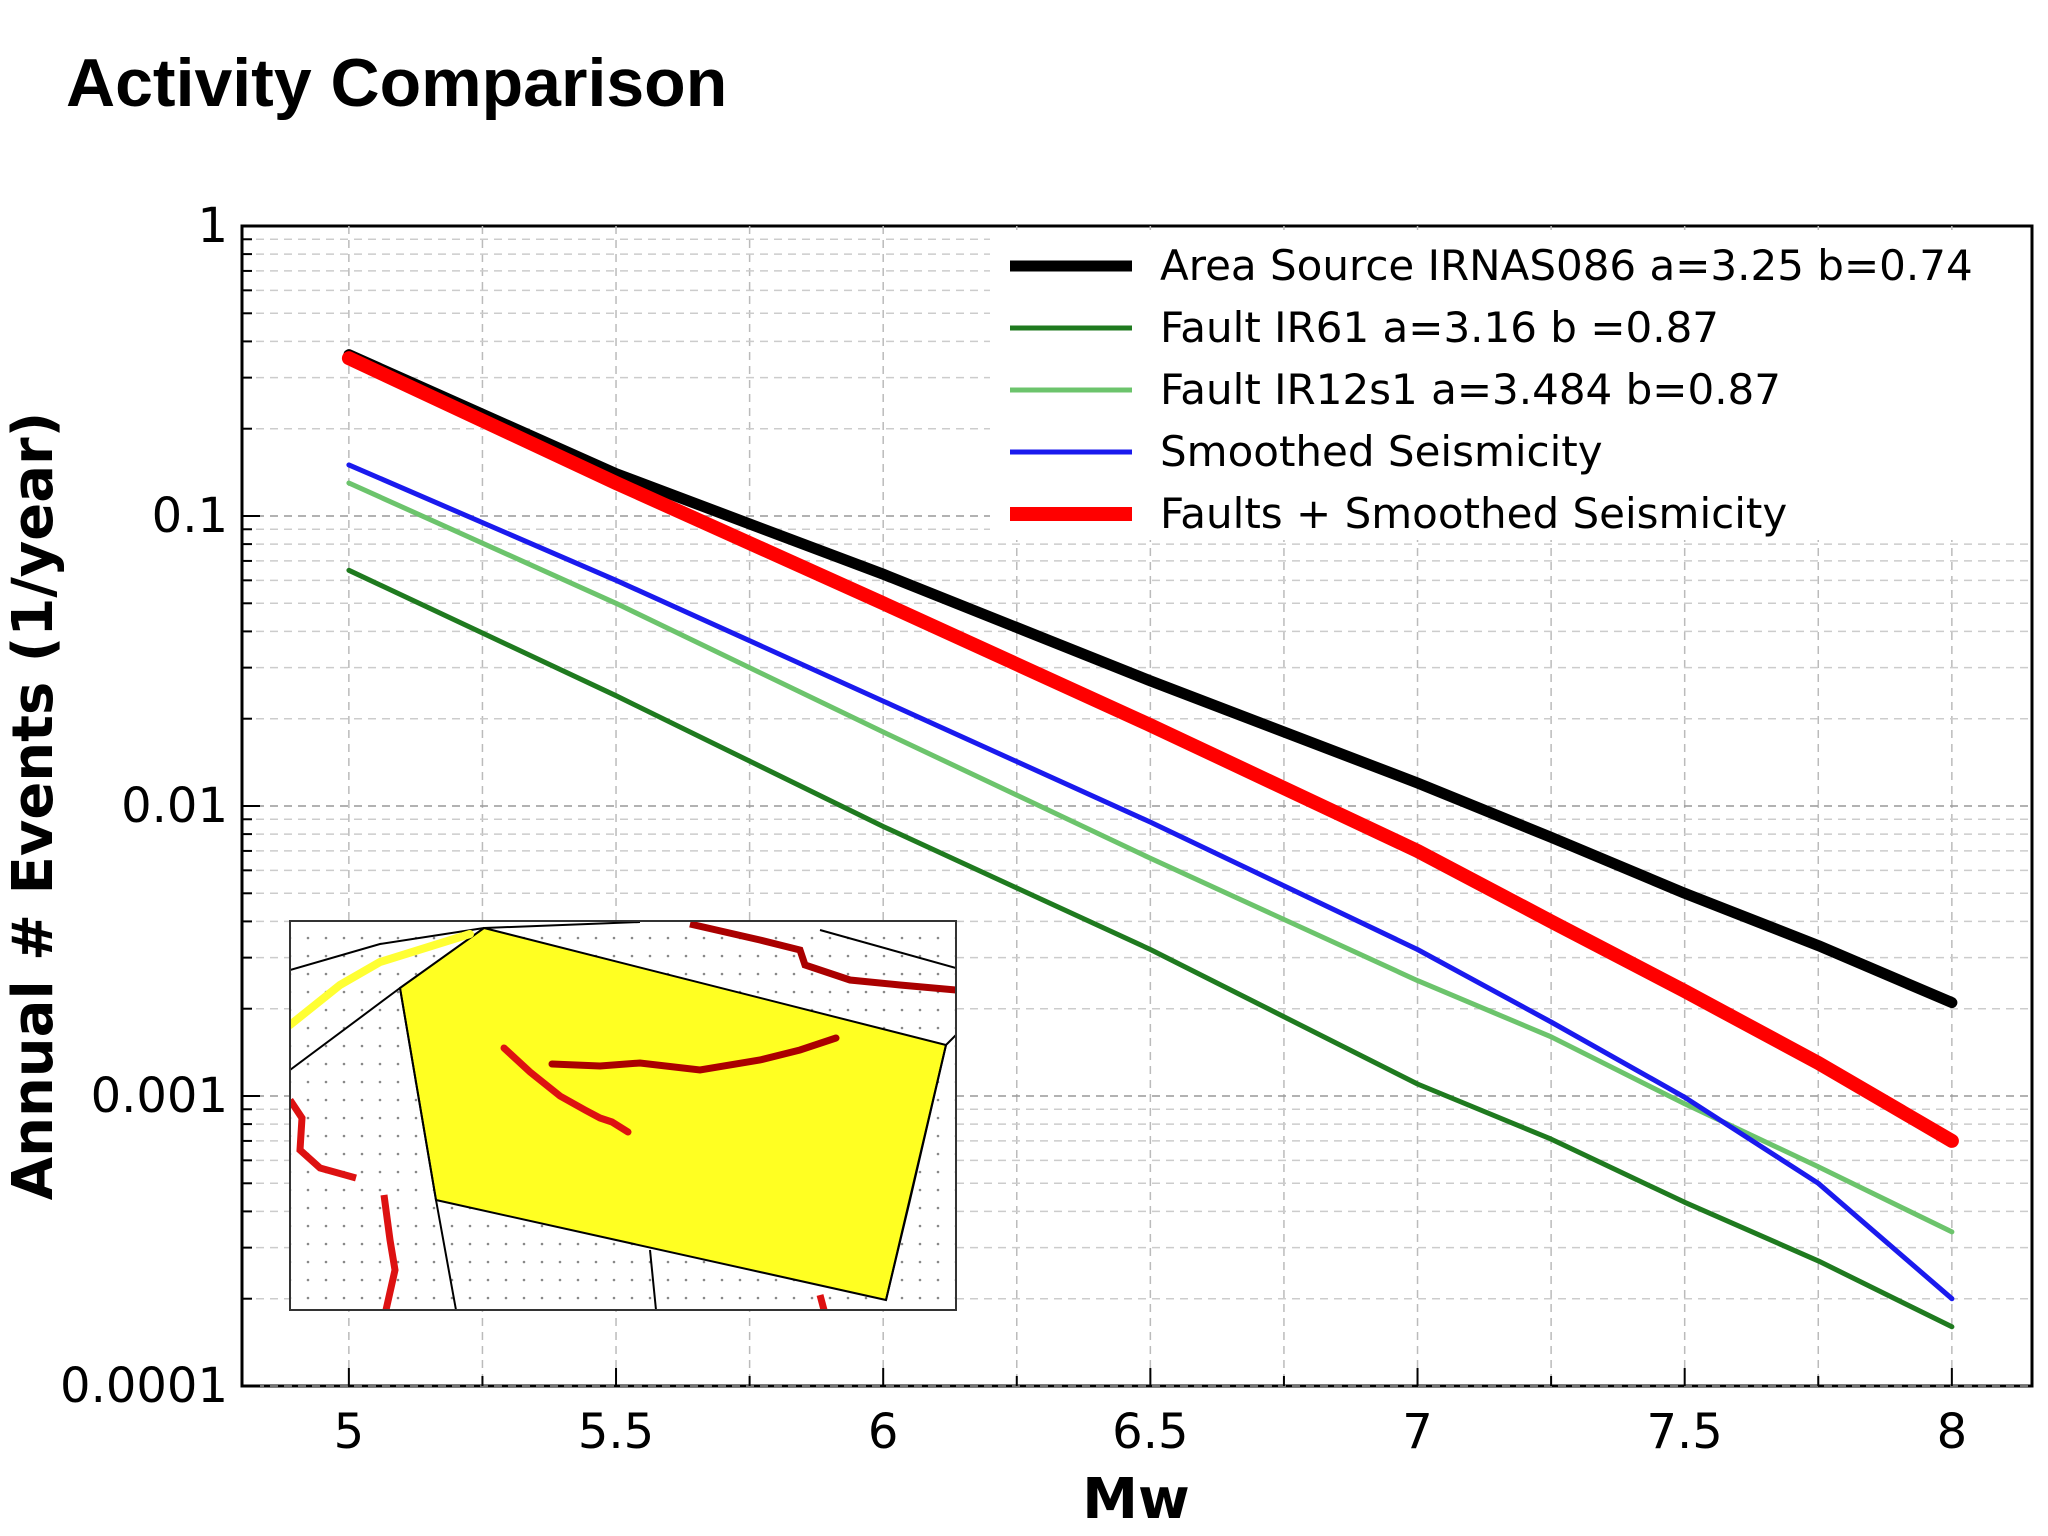 This screenshot has width=2048, height=1536. Describe the element at coordinates (1135, 1499) in the screenshot. I see `x-axis-title: Mw` at that location.